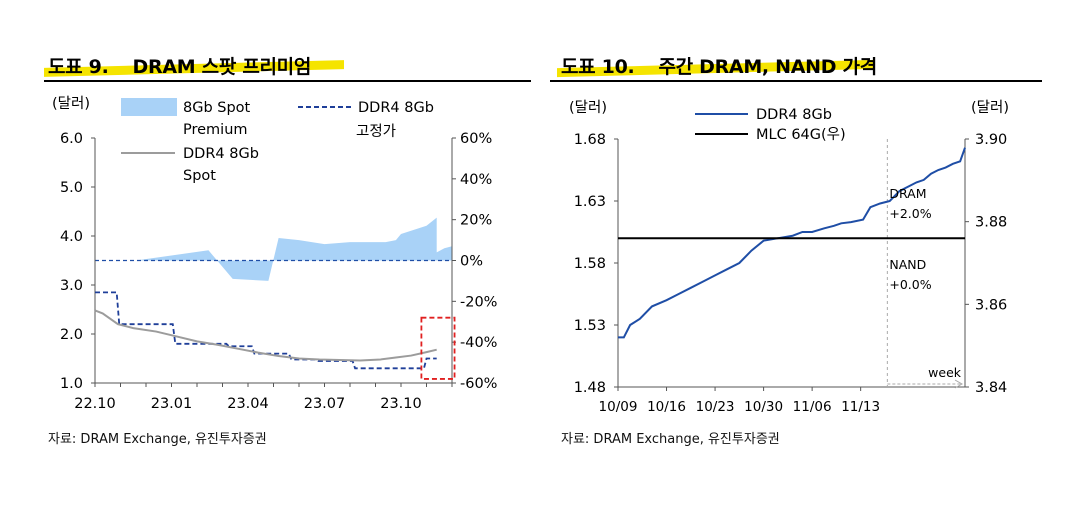 The height and width of the screenshot is (532, 1090). Describe the element at coordinates (248, 404) in the screenshot. I see `x-tick-label: 23.04` at that location.